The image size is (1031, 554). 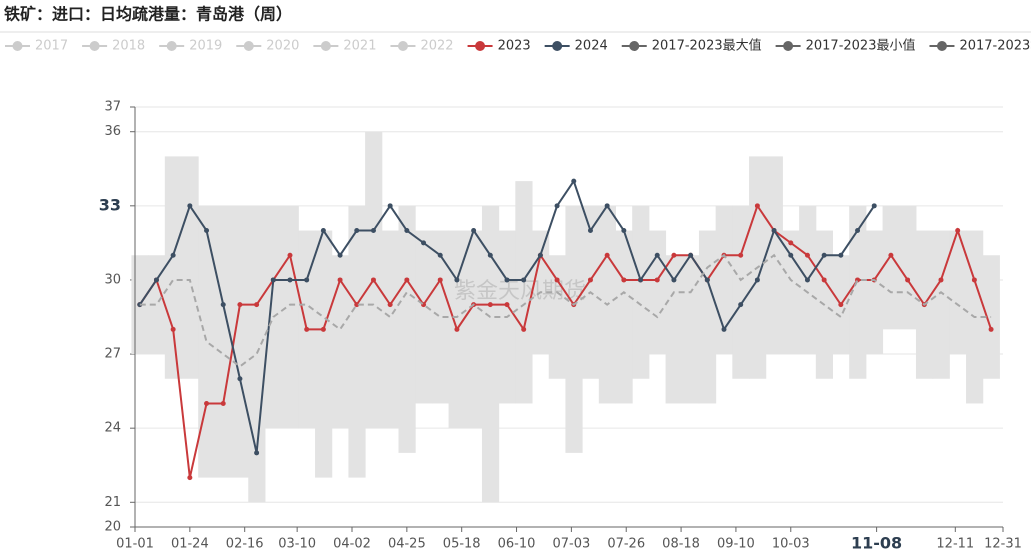 I want to click on legend-item: 2024, so click(x=576, y=46).